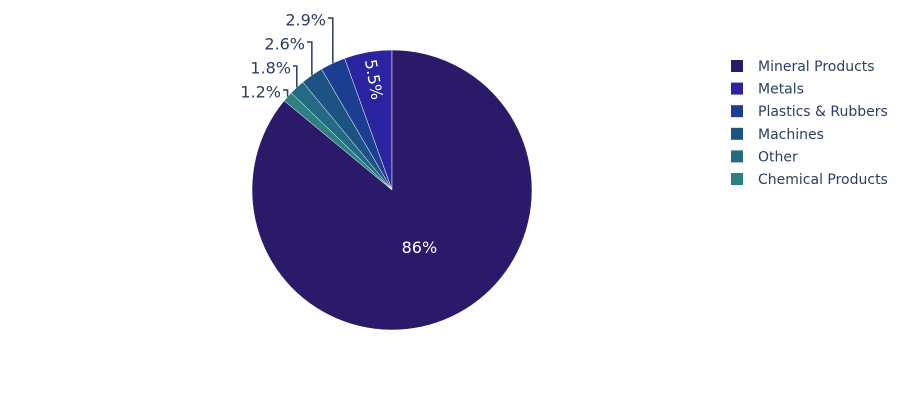  I want to click on slice-label: 1.2%, so click(260, 92).